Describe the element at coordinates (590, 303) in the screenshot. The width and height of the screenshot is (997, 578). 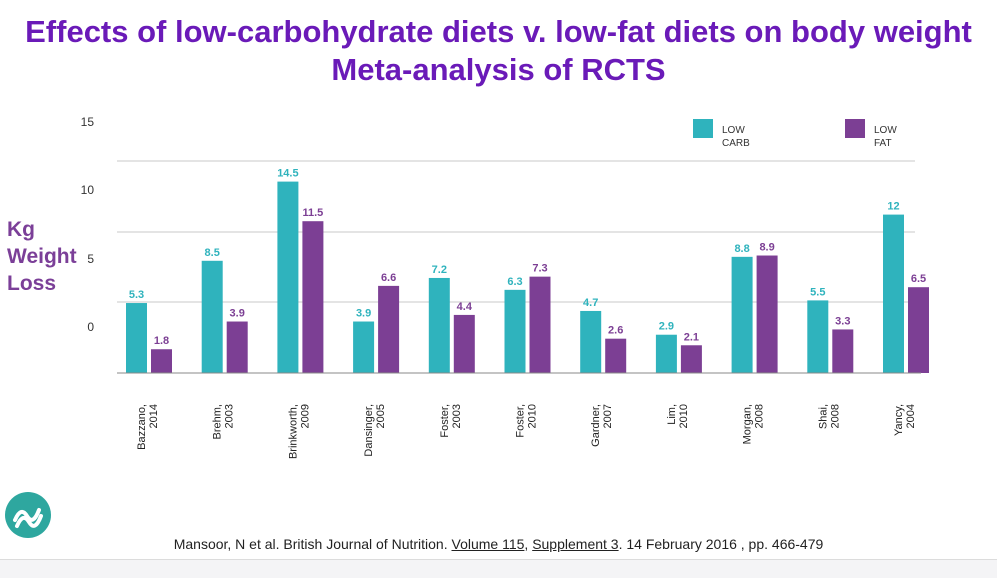
I see `data-label-low-carb: 4.7` at that location.